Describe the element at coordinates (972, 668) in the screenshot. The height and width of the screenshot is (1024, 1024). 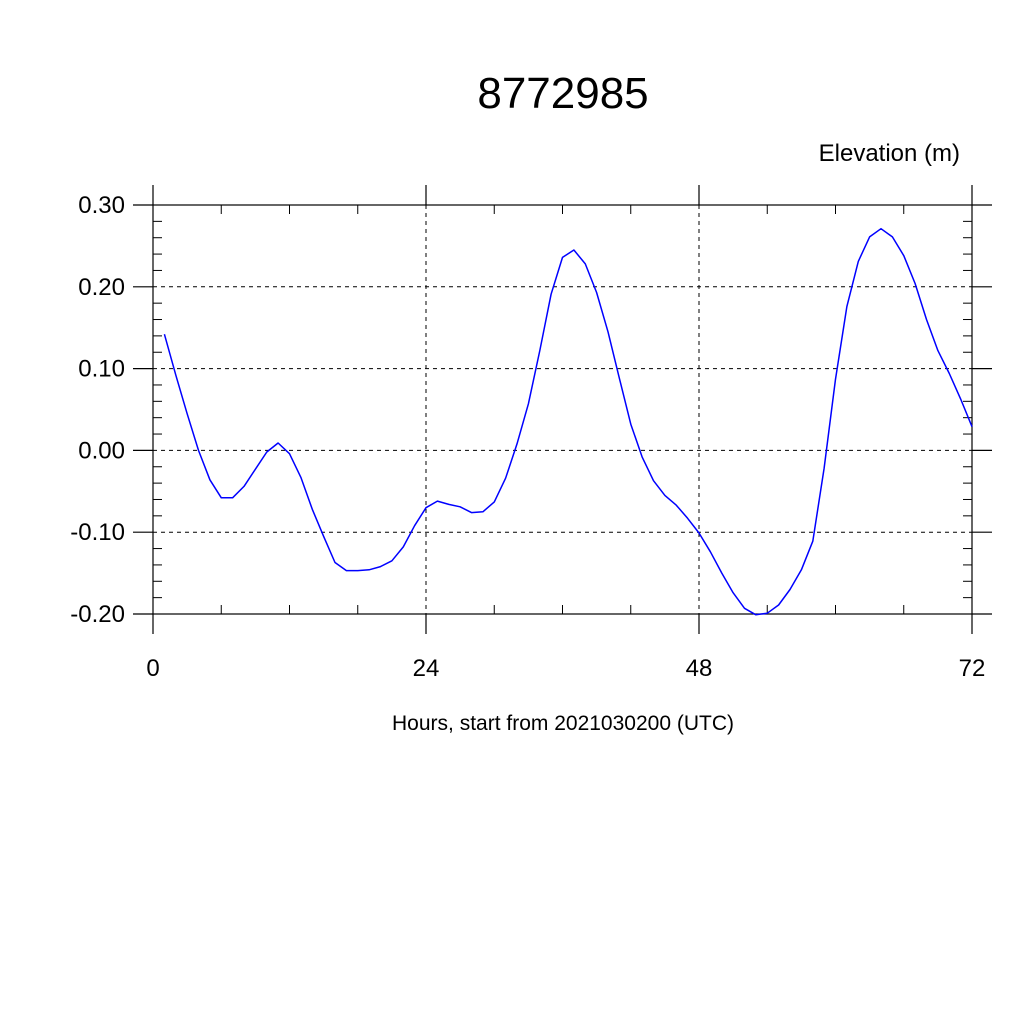
I see `x-tick-label: 72` at that location.